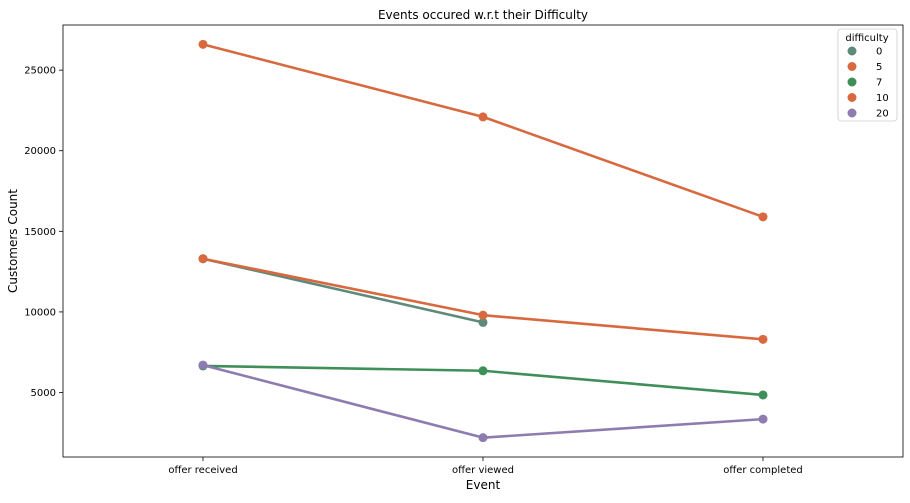 This screenshot has height=503, width=910. Describe the element at coordinates (43, 393) in the screenshot. I see `y-tick-label: 5000` at that location.